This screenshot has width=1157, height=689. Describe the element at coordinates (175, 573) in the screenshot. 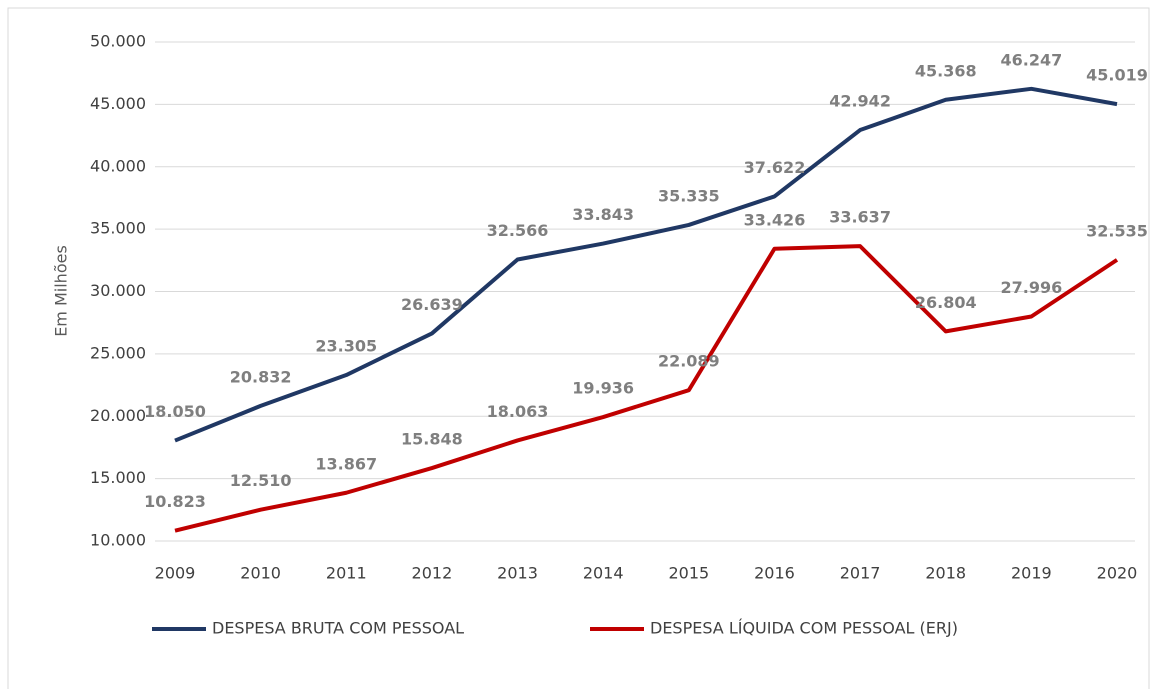

I see `x-tick-label: 2009` at that location.